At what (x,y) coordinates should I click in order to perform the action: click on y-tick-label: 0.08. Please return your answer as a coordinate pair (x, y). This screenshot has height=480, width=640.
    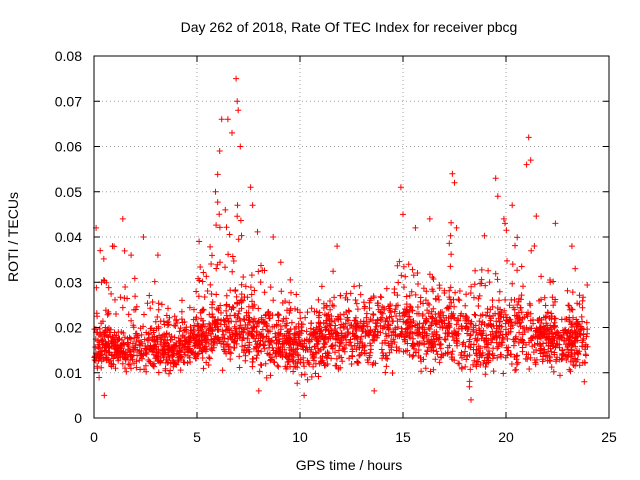
    Looking at the image, I should click on (68, 56).